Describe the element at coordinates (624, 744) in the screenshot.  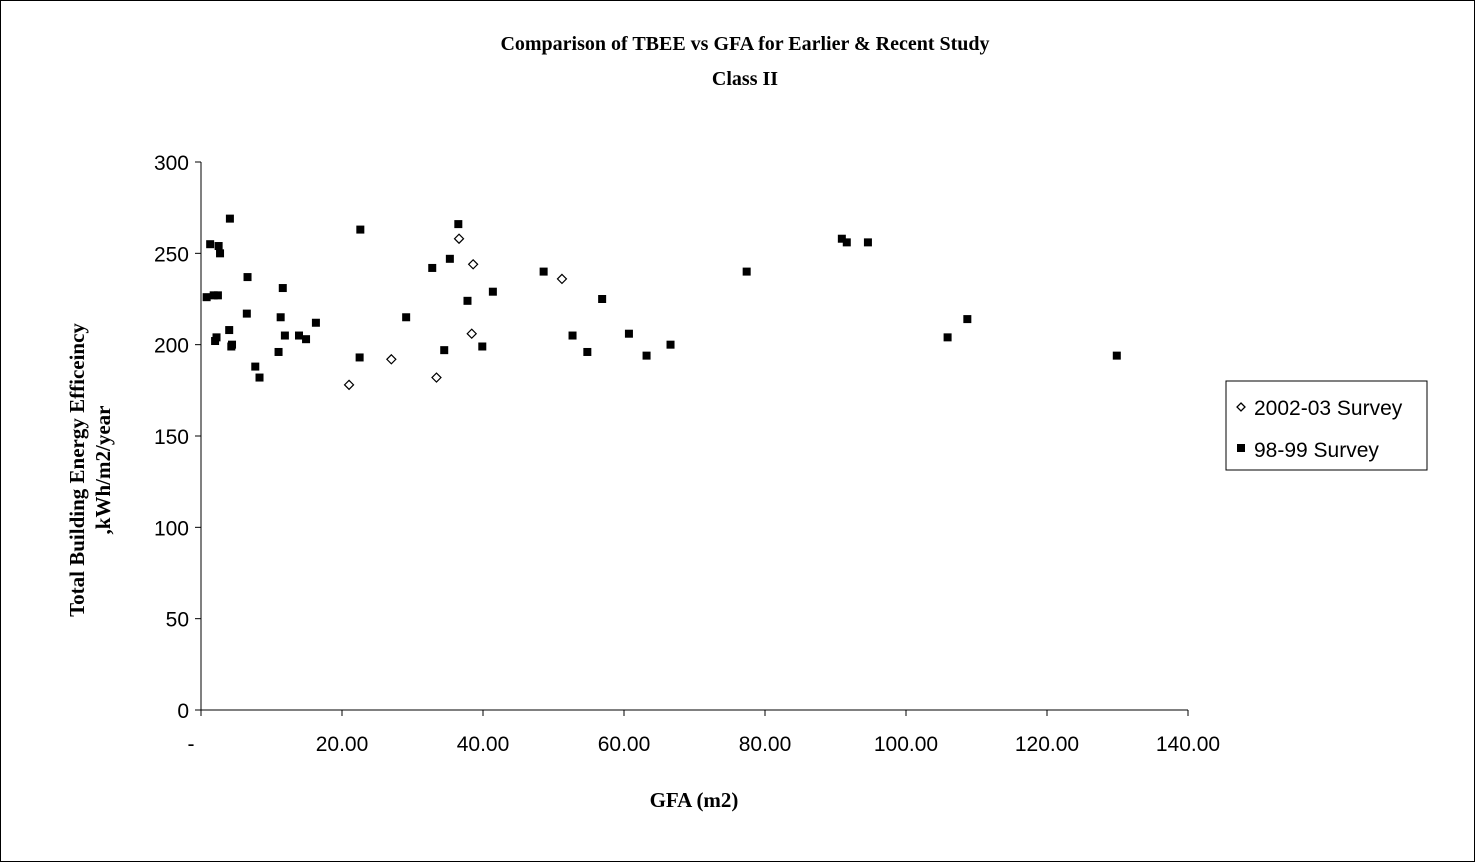
I see `x-tick-label: 60.00` at that location.